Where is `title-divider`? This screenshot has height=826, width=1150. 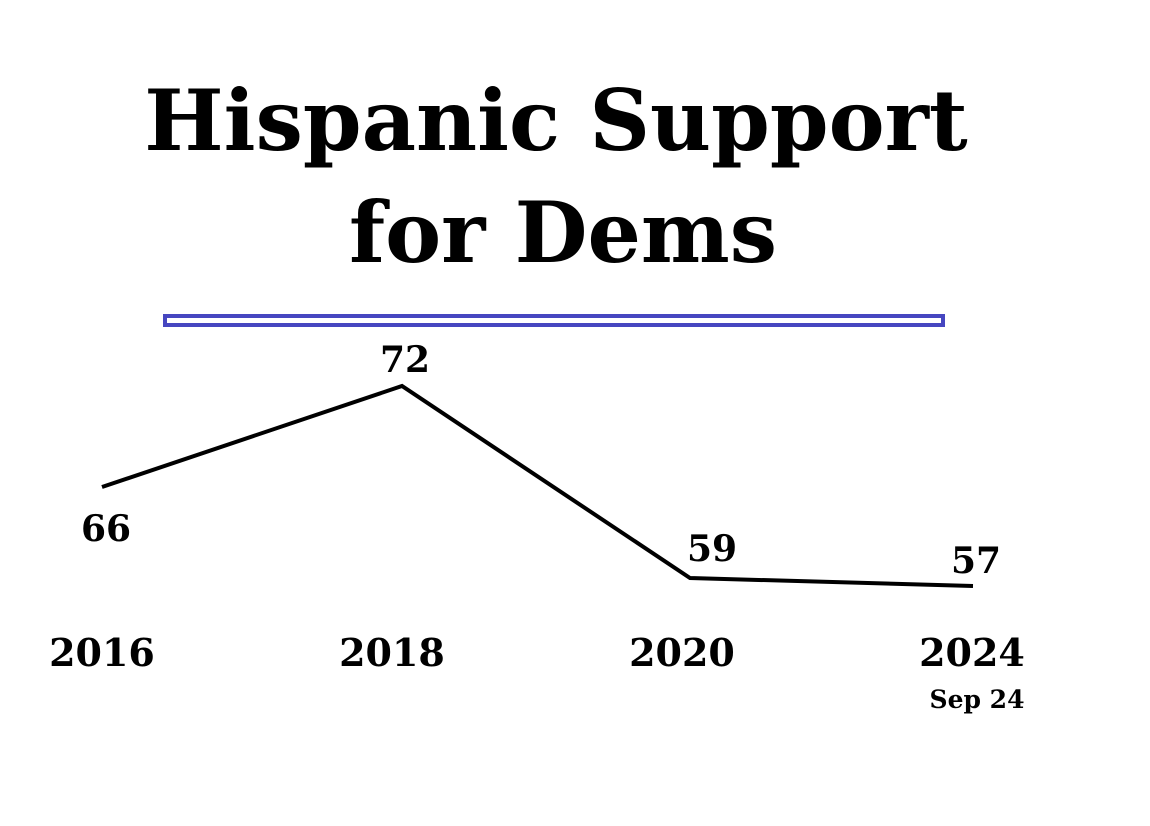 title-divider is located at coordinates (554, 320).